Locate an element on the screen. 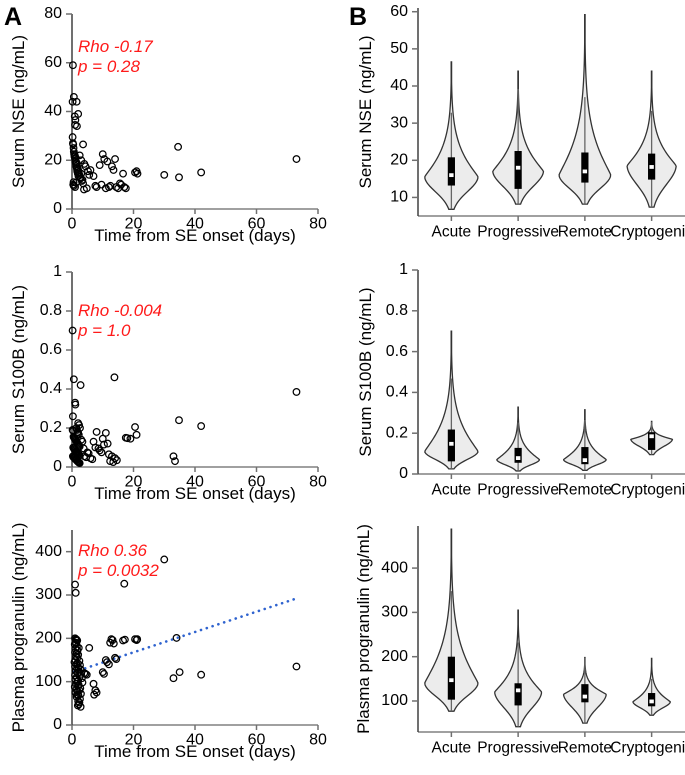 This screenshot has height=775, width=685. x-axis-title: Time from SE onset (days) is located at coordinates (195, 751).